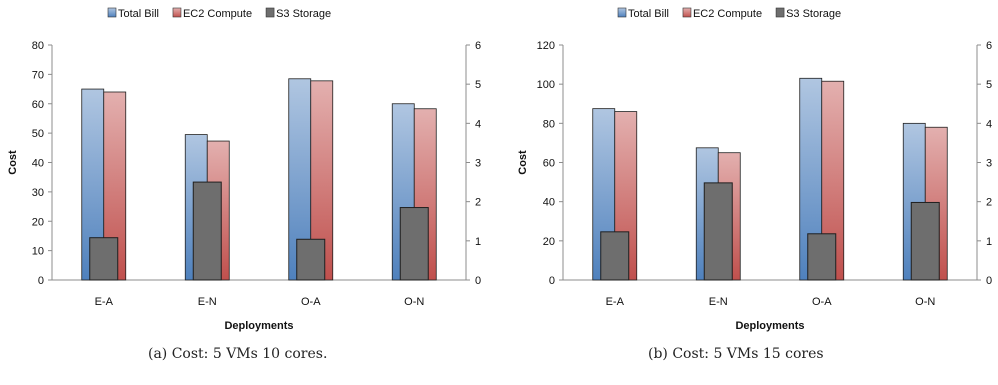 This screenshot has height=385, width=998. I want to click on y-tick-label: 100, so click(546, 85).